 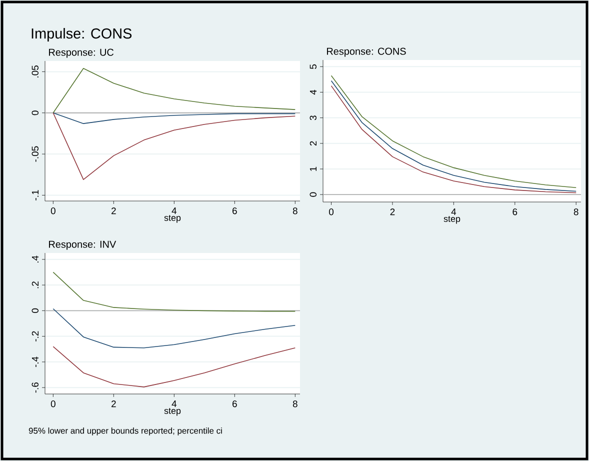 I want to click on text: 95% lower and upper bounds reported; percentile ci, so click(x=125, y=432).